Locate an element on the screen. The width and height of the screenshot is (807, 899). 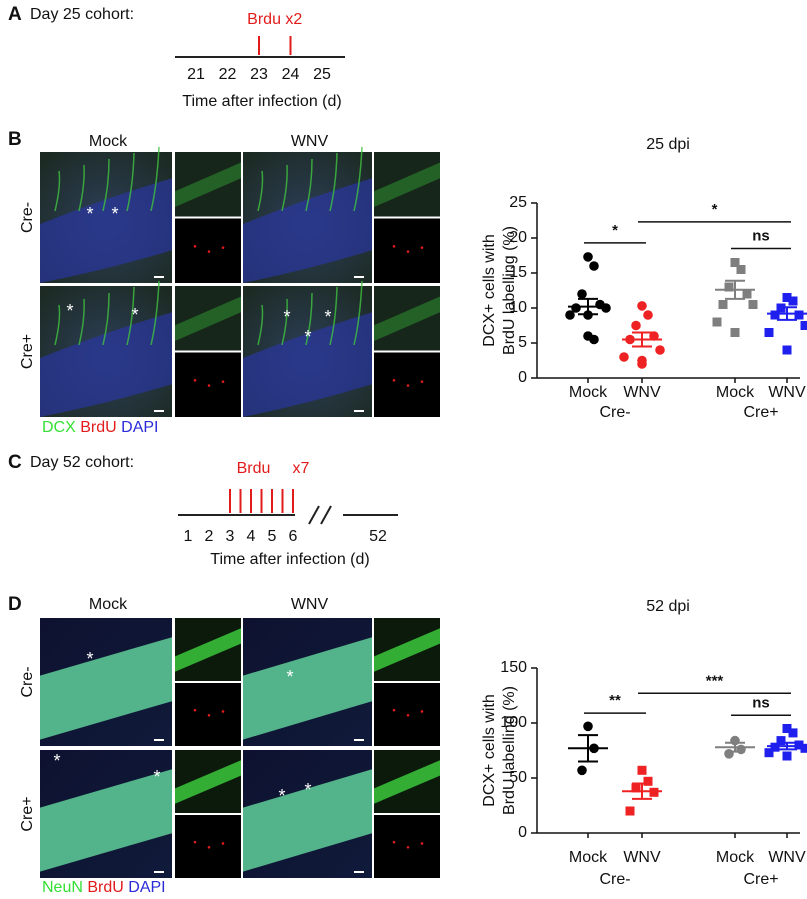
chart-title: 52 dpi is located at coordinates (668, 606).